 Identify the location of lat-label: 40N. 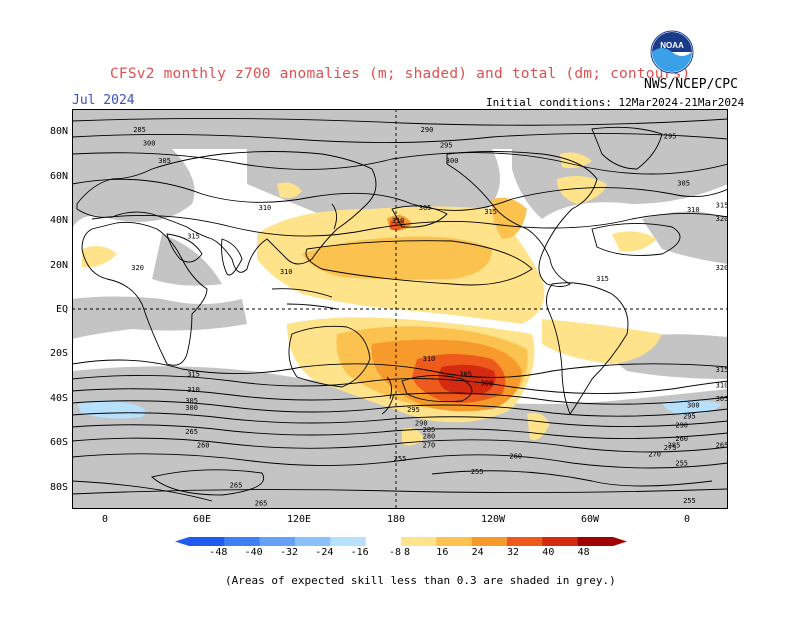
(58, 220).